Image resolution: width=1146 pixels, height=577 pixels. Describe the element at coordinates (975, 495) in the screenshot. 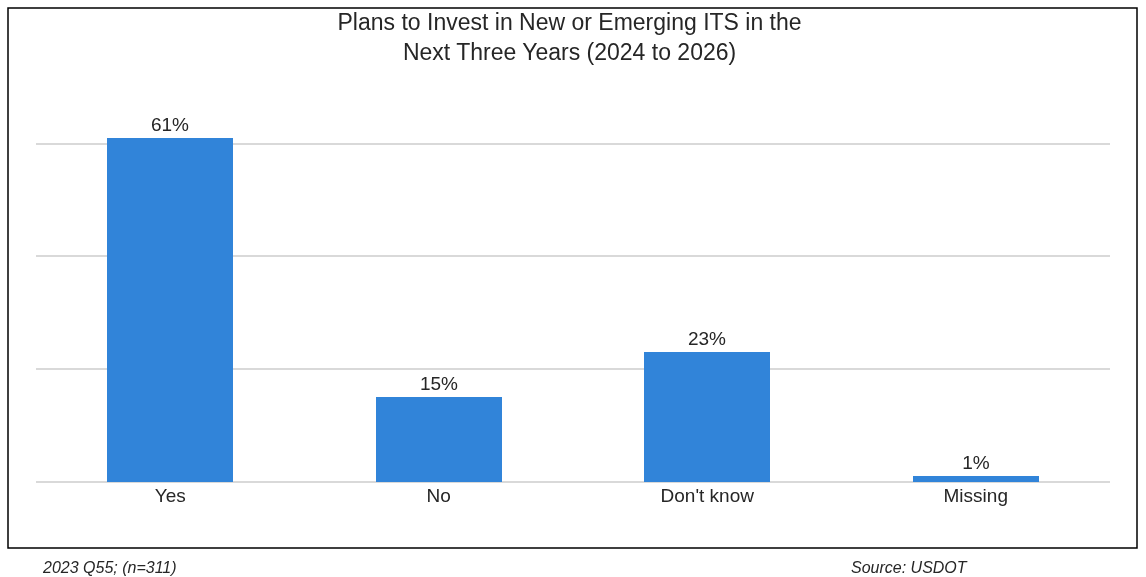

I see `x-tick-label: Missing` at that location.